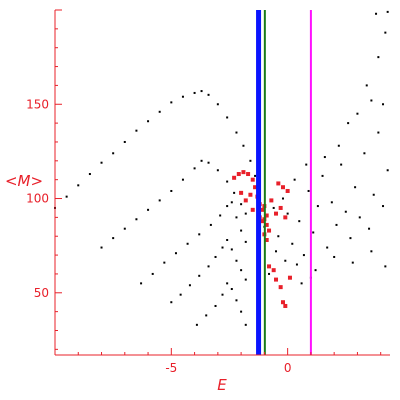 The width and height of the screenshot is (400, 400). I want to click on y-tick-label: 100, so click(37, 199).